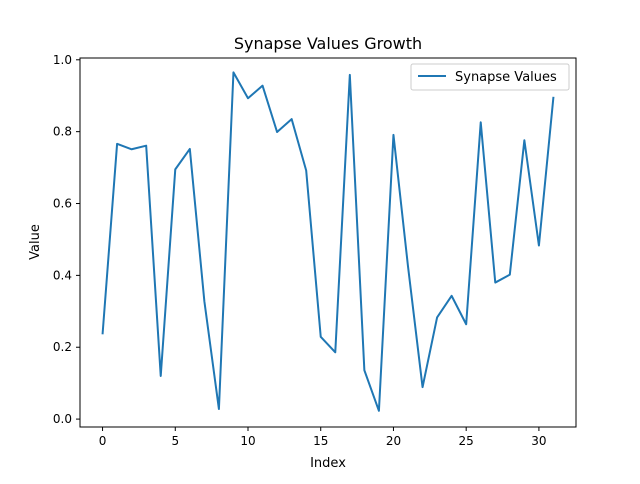 This screenshot has width=640, height=484. What do you see at coordinates (62, 60) in the screenshot?
I see `y-tick-label: 1.0` at bounding box center [62, 60].